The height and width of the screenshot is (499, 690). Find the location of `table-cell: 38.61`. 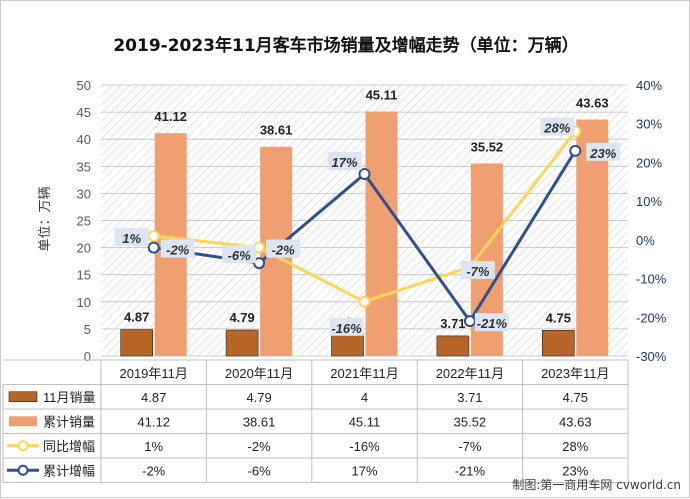

table-cell: 38.61 is located at coordinates (259, 421).